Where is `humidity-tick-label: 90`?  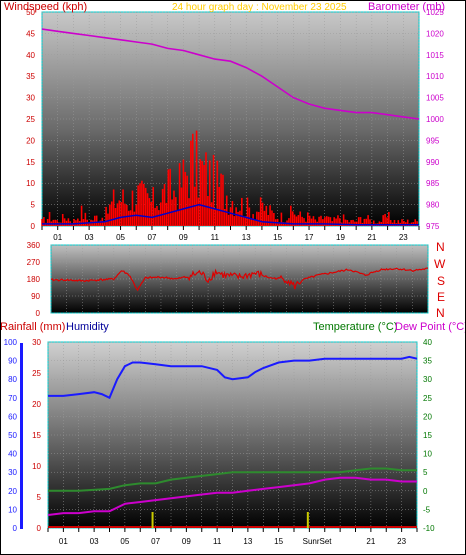 humidity-tick-label: 90 is located at coordinates (12, 361).